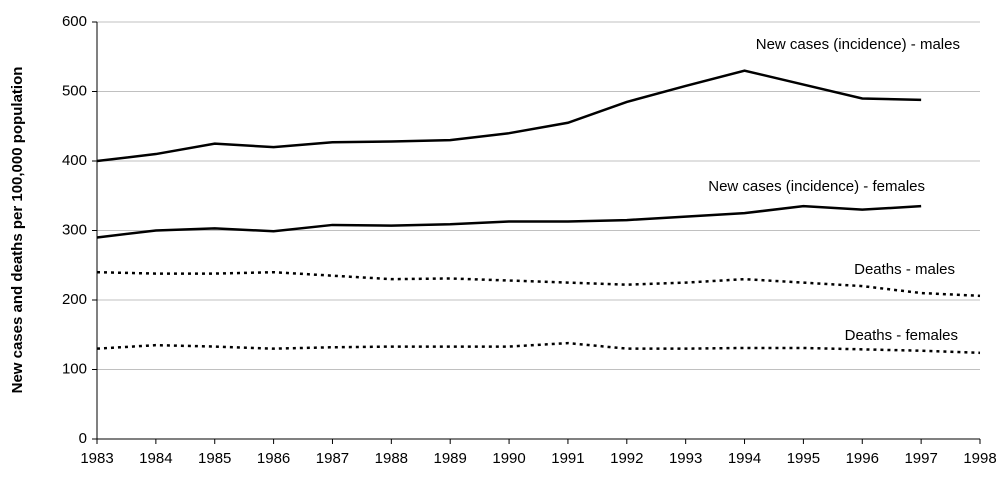  Describe the element at coordinates (155, 458) in the screenshot. I see `x-tick-label: 1984` at that location.